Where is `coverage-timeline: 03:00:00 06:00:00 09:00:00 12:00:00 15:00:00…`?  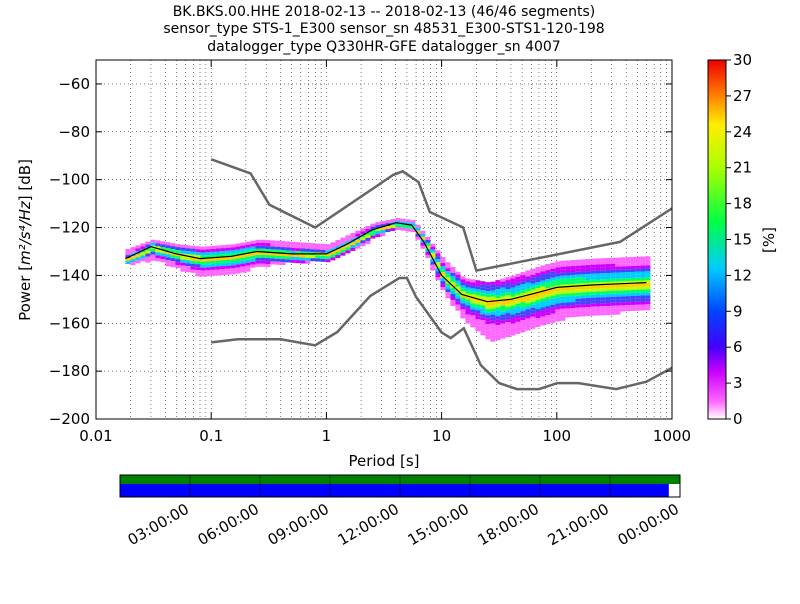
coverage-timeline: 03:00:00 06:00:00 09:00:00 12:00:00 15:00:00… is located at coordinates (400, 511).